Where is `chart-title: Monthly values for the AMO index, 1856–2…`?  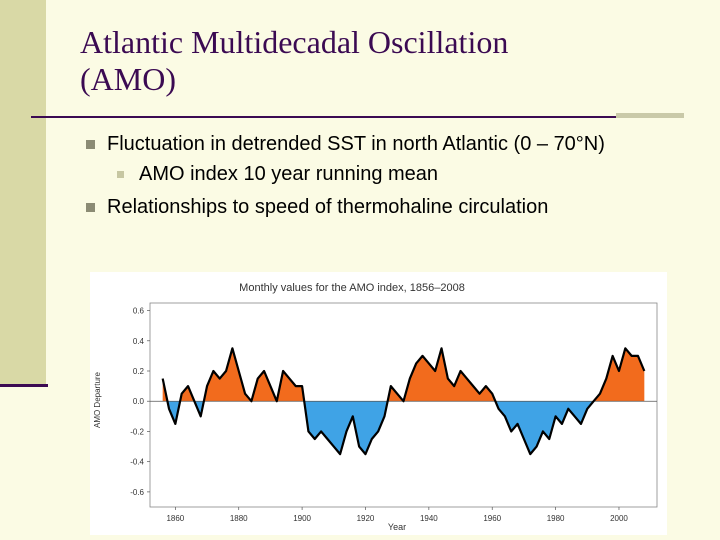
chart-title: Monthly values for the AMO index, 1856–2… is located at coordinates (352, 288).